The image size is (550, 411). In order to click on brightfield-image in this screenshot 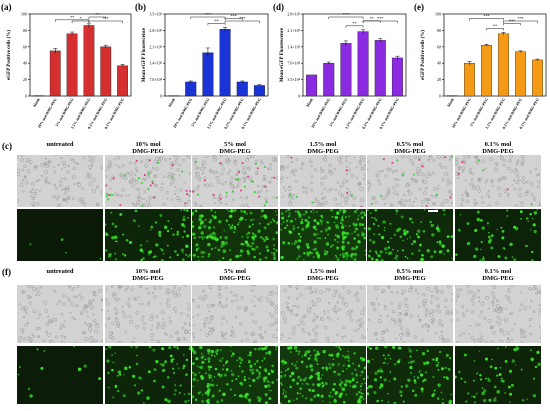, I will do `click(60, 181)`.